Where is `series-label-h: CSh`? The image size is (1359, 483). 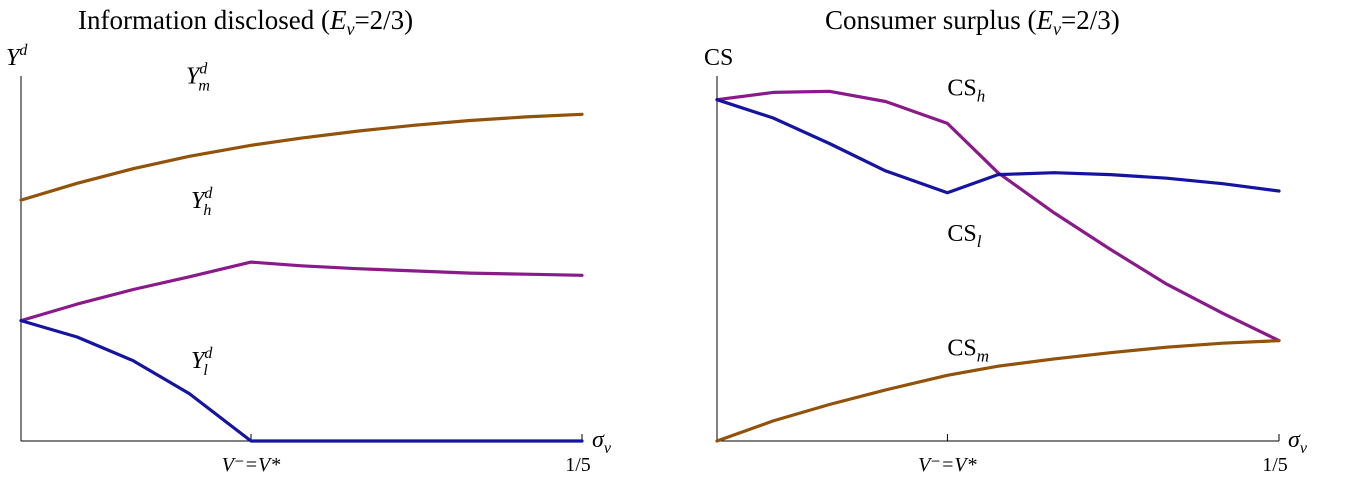
series-label-h: CSh is located at coordinates (966, 90).